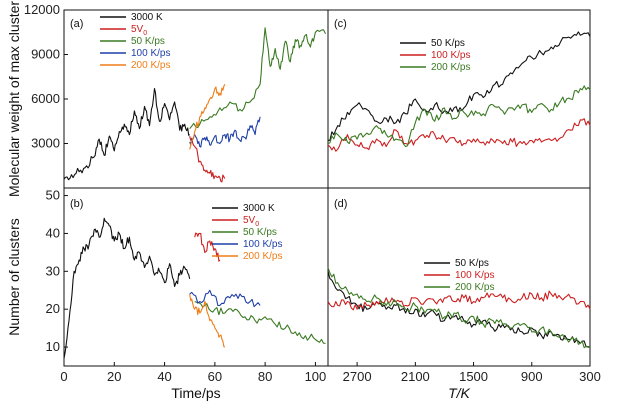 This screenshot has height=404, width=617. I want to click on y-axis-title-b: Number of clusters, so click(14, 276).